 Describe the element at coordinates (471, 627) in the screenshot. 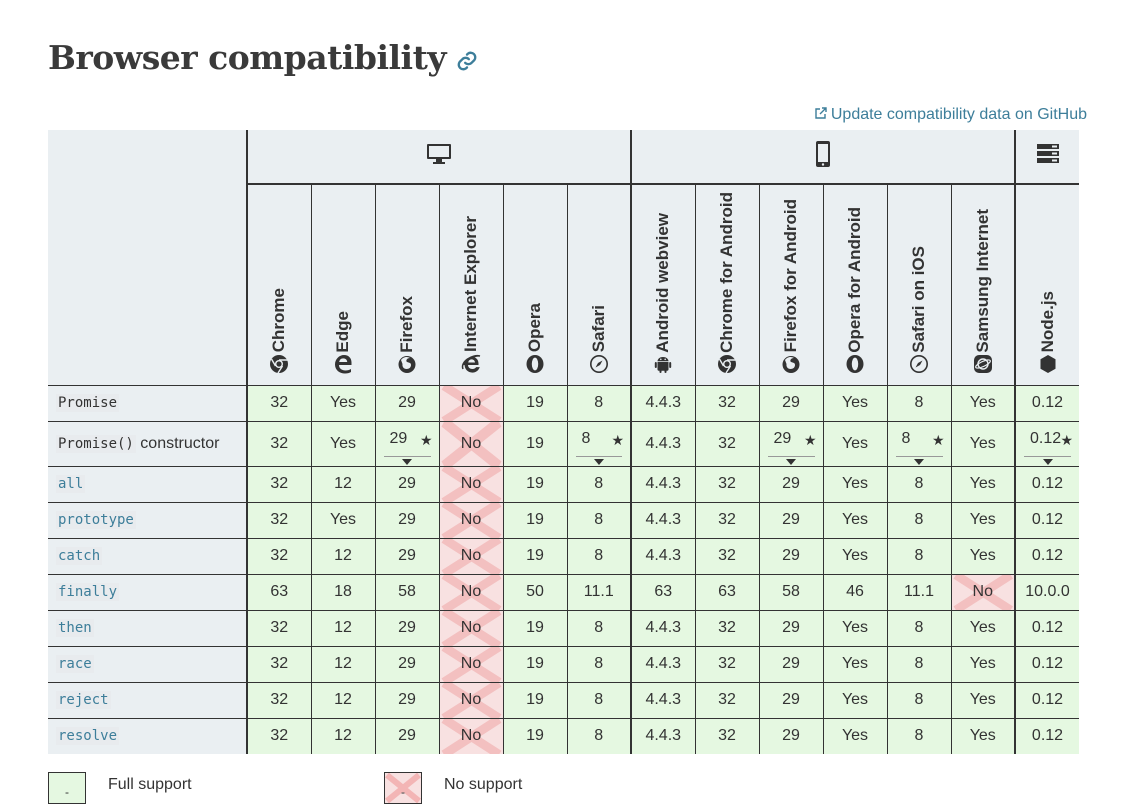

I see `support-version: No` at that location.